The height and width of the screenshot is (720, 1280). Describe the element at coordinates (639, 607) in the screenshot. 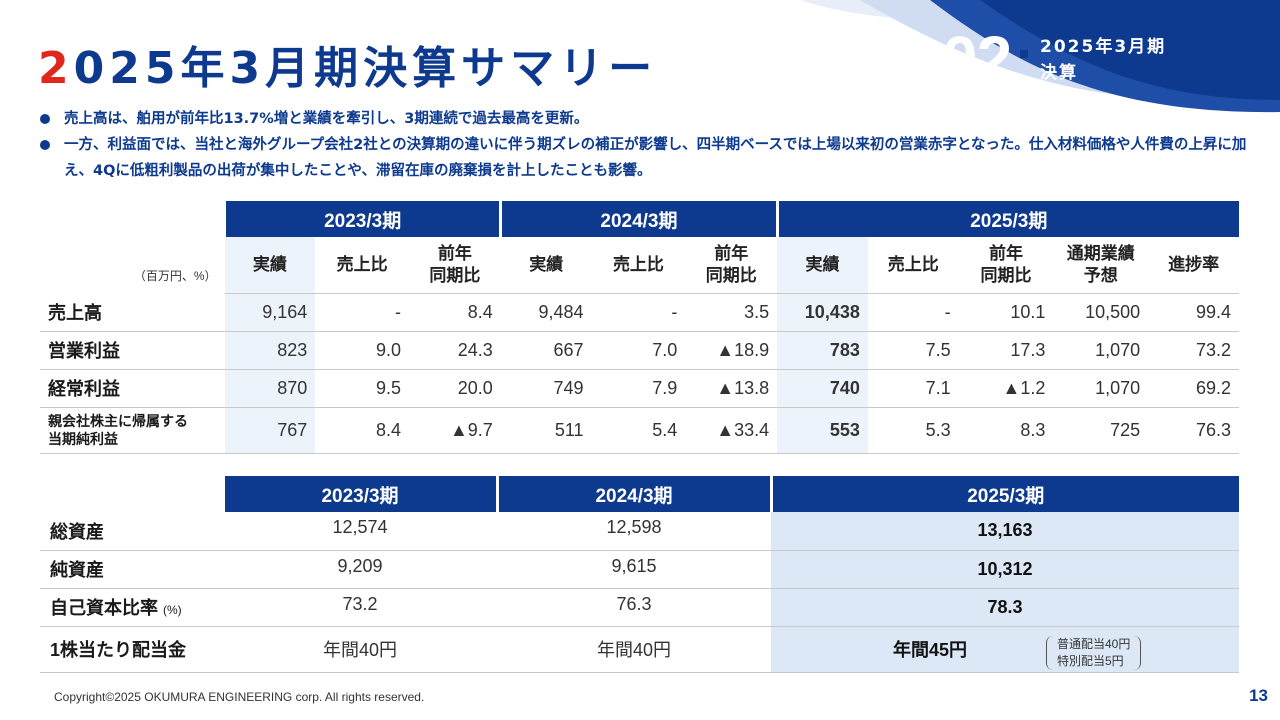

I see `table-row: 自己資本比率 (%) 73.2 76.3 78.3` at that location.